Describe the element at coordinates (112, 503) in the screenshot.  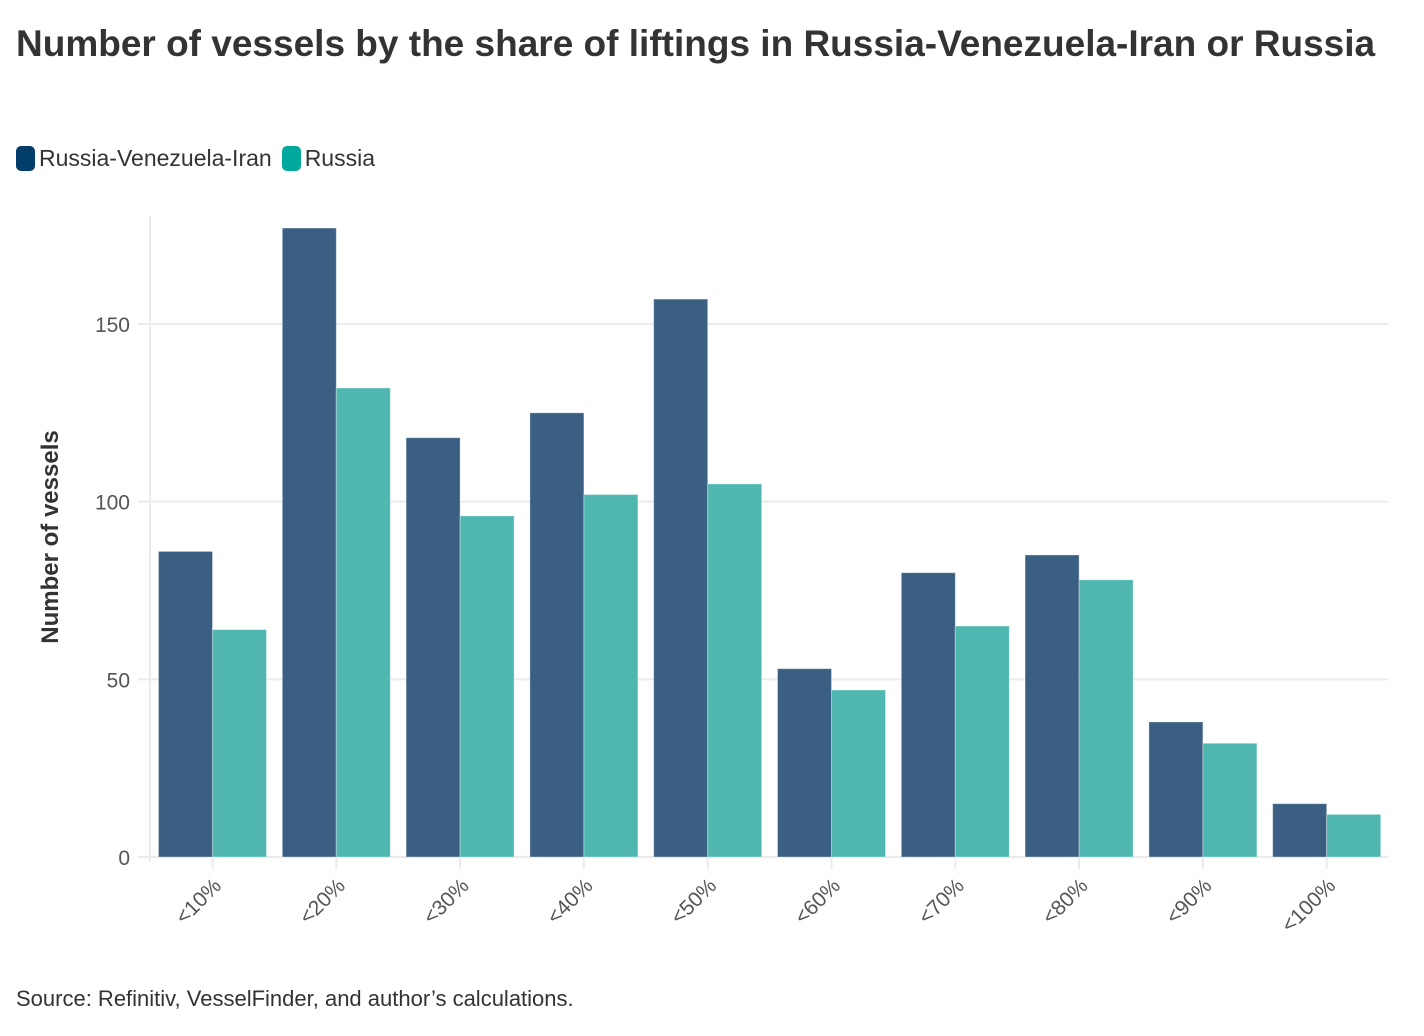
I see `y-tick-label: 100` at that location.